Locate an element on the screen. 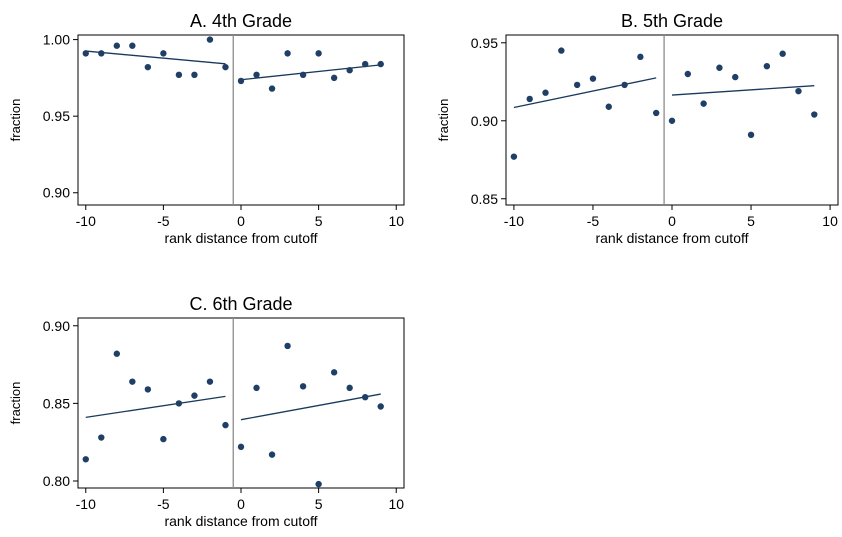  chart-title: C. 6th Grade is located at coordinates (240, 304).